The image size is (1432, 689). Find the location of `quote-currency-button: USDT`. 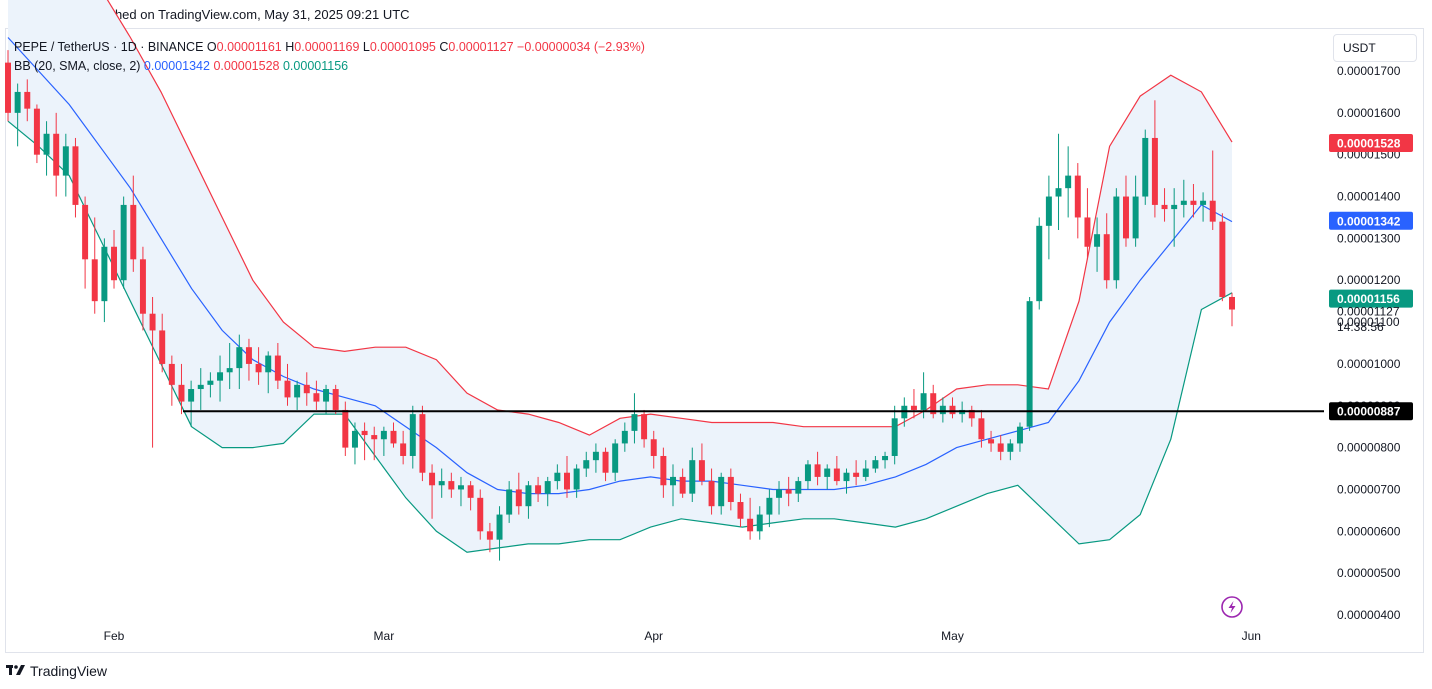

quote-currency-button: USDT is located at coordinates (1375, 48).